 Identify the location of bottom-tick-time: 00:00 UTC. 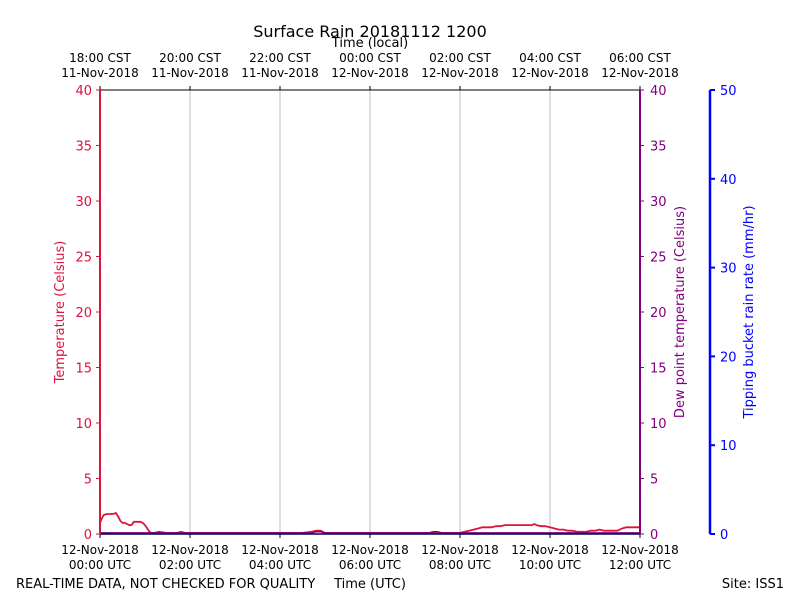
(100, 565).